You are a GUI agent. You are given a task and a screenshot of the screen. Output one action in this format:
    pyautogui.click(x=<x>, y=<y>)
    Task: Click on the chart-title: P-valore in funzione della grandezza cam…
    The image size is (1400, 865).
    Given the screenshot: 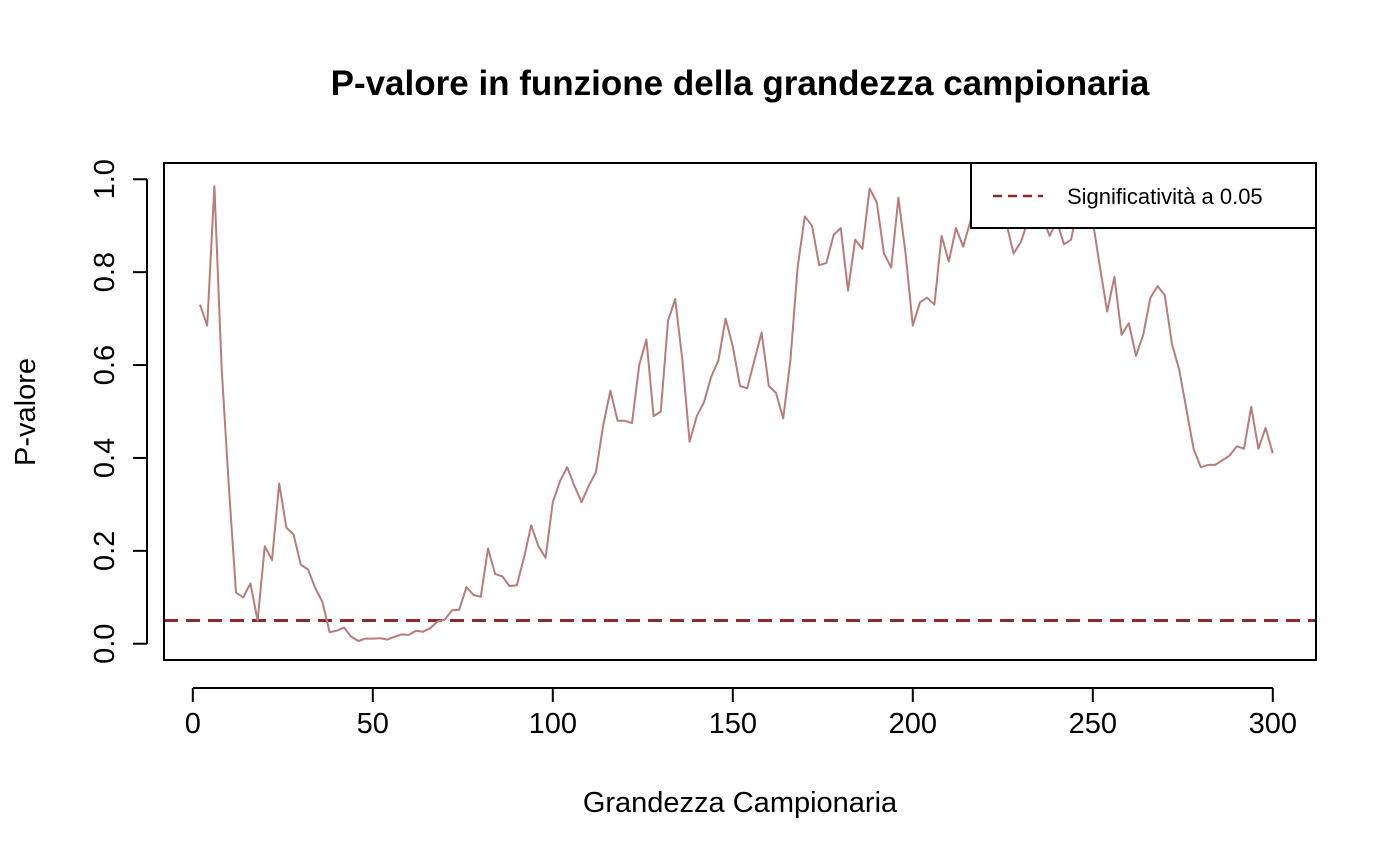 What is the action you would take?
    pyautogui.click(x=740, y=83)
    